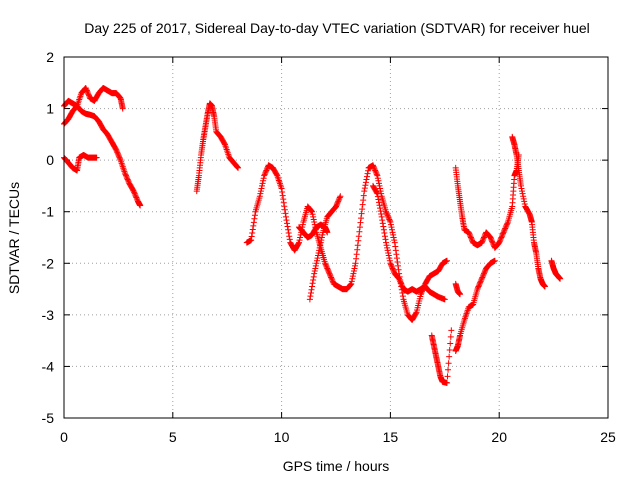  What do you see at coordinates (282, 437) in the screenshot?
I see `x-tick-label: 10` at bounding box center [282, 437].